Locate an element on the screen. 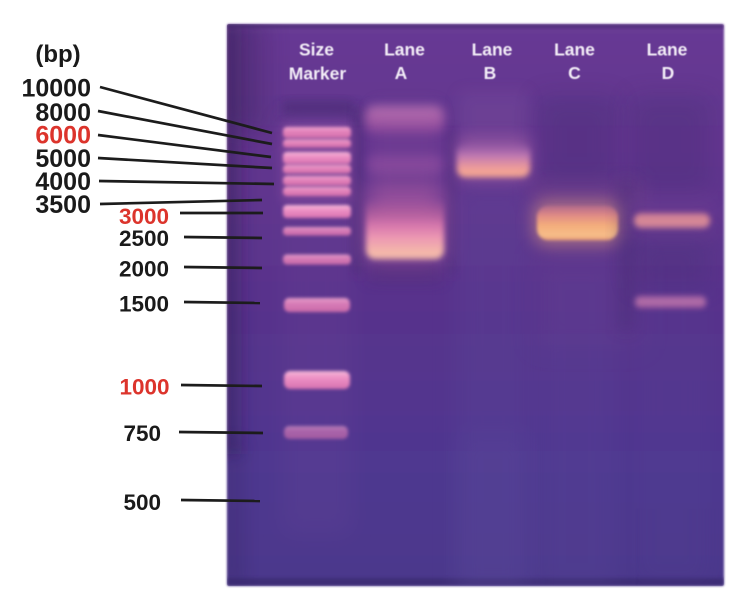  svg-text: 6000 is located at coordinates (63, 136).